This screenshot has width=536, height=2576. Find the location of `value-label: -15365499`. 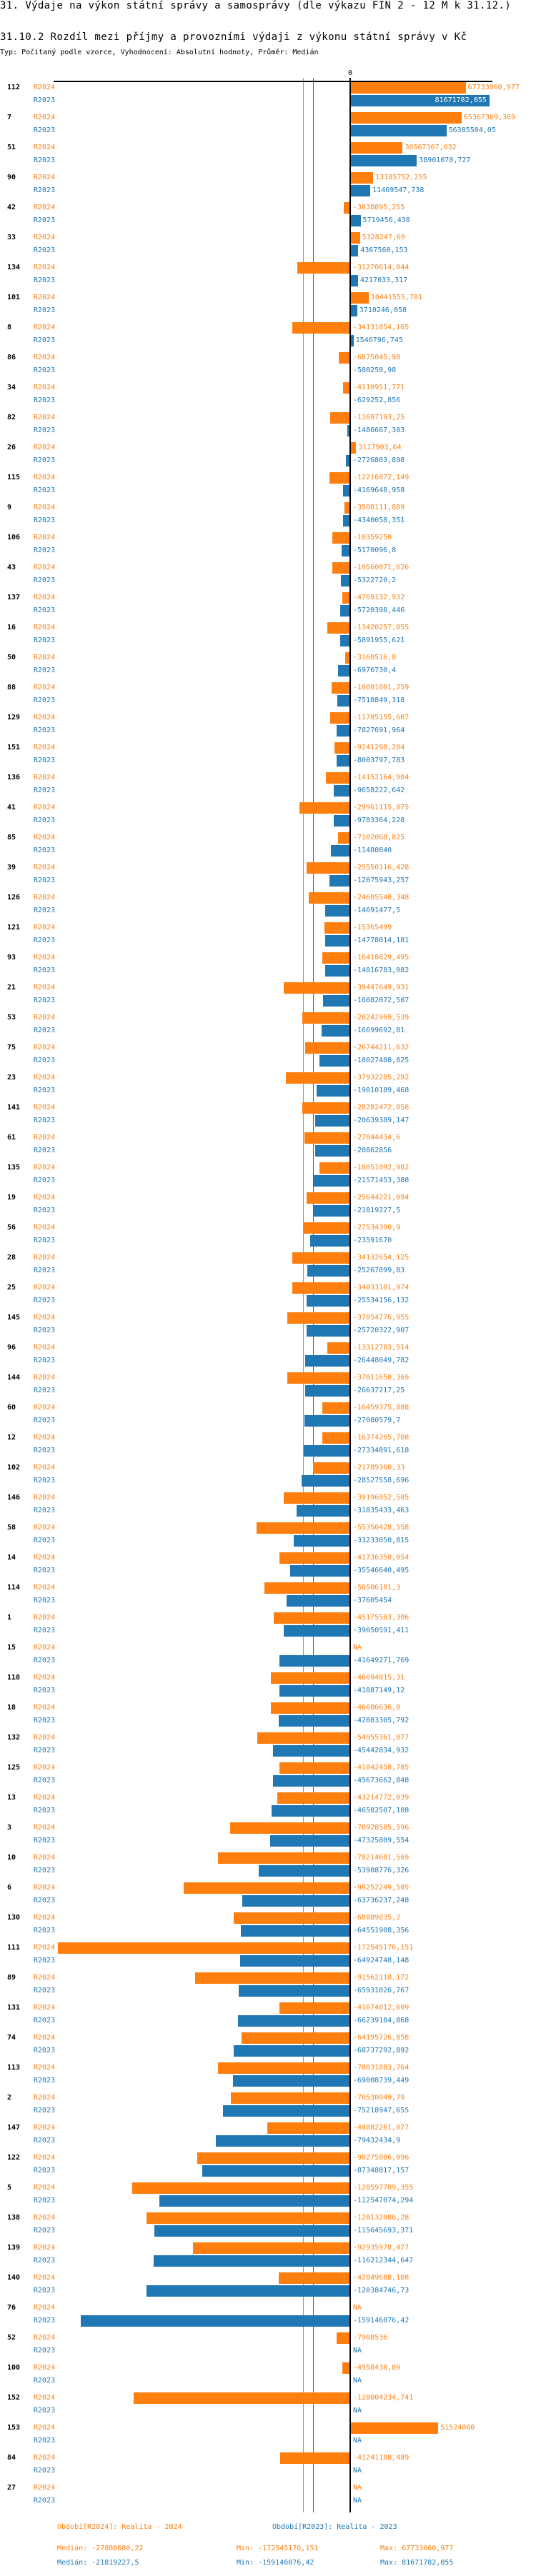

value-label: -15365499 is located at coordinates (373, 928).